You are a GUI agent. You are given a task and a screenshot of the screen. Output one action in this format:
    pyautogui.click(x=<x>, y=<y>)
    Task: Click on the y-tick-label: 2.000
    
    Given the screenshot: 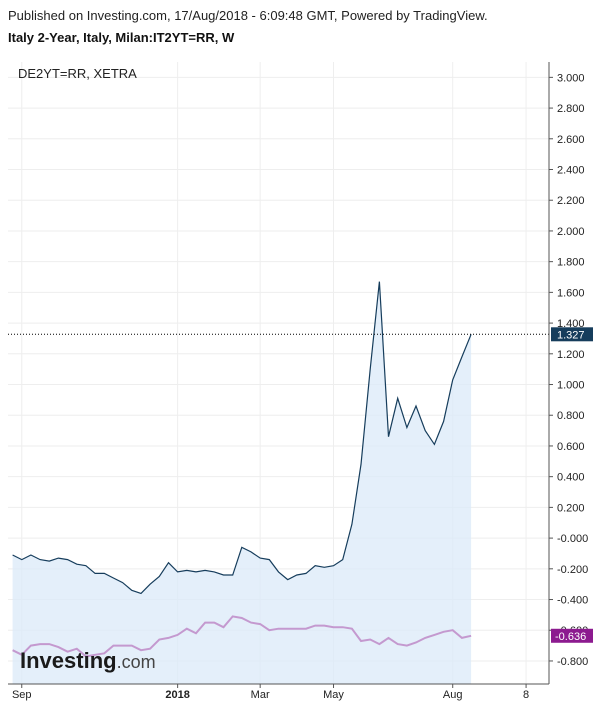 What is the action you would take?
    pyautogui.click(x=571, y=232)
    